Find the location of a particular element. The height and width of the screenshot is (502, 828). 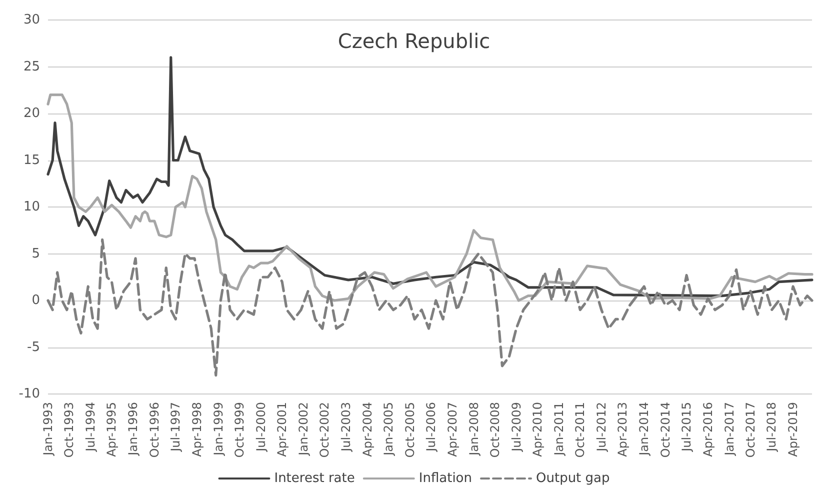

x-tick-label: Oct-1999 is located at coordinates (239, 430).